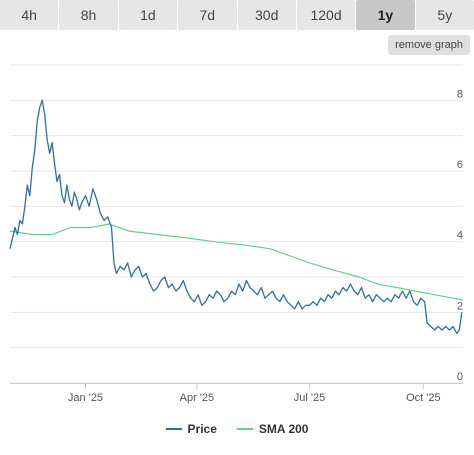  I want to click on y-tick-label: 8, so click(460, 94).